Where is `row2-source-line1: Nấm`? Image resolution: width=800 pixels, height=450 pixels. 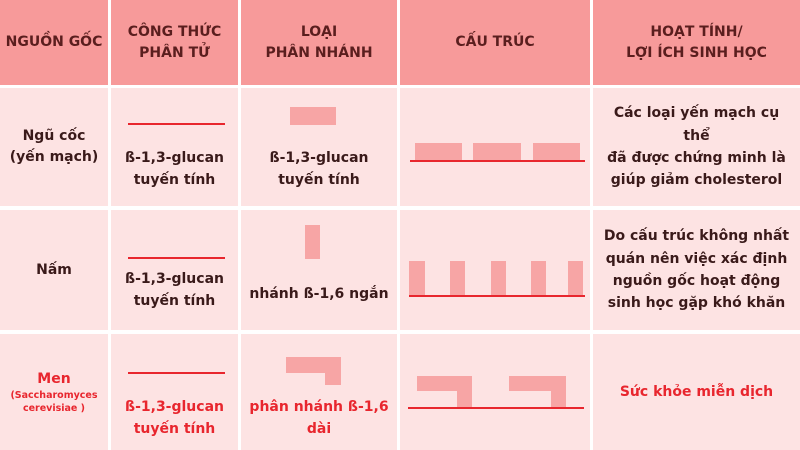 row2-source-line1: Nấm is located at coordinates (54, 269).